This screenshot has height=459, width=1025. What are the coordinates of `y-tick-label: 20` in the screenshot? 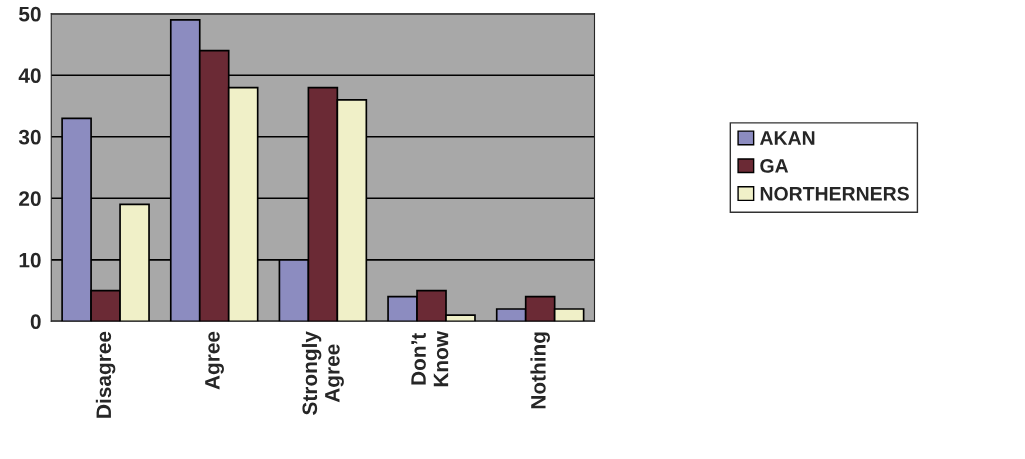 It's located at (30, 199).